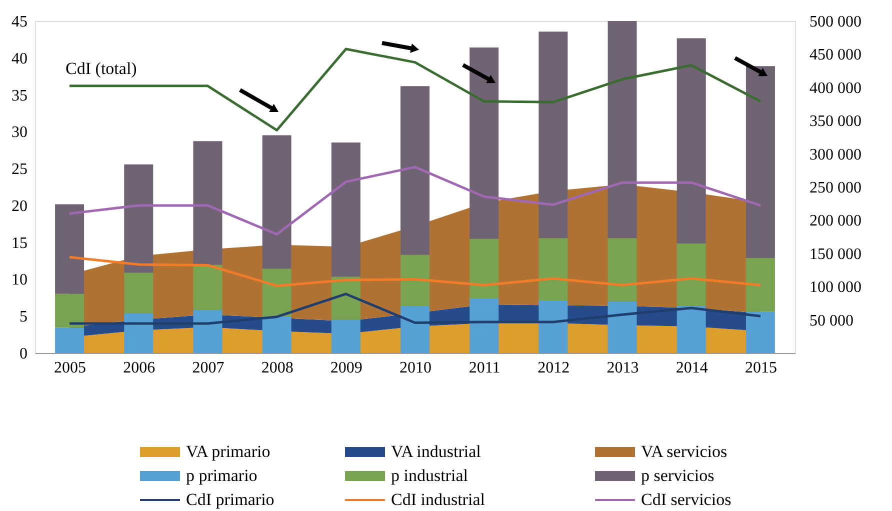  What do you see at coordinates (836, 88) in the screenshot?
I see `y2-tick-label: 400 000` at bounding box center [836, 88].